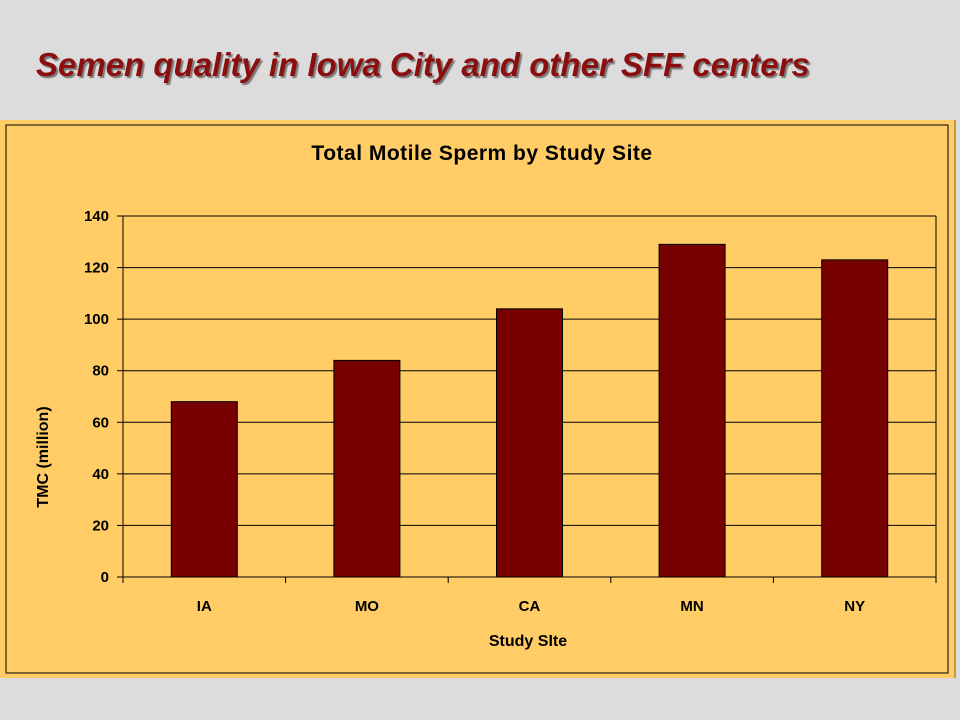  What do you see at coordinates (692, 410) in the screenshot?
I see `bar-mn` at bounding box center [692, 410].